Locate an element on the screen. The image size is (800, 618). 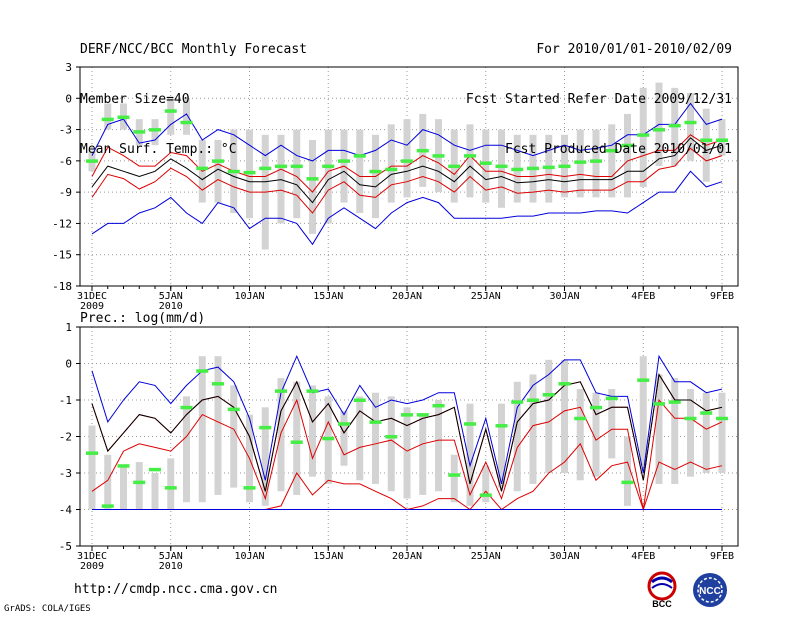
y-tick-label: -5 is located at coordinates (65, 546).